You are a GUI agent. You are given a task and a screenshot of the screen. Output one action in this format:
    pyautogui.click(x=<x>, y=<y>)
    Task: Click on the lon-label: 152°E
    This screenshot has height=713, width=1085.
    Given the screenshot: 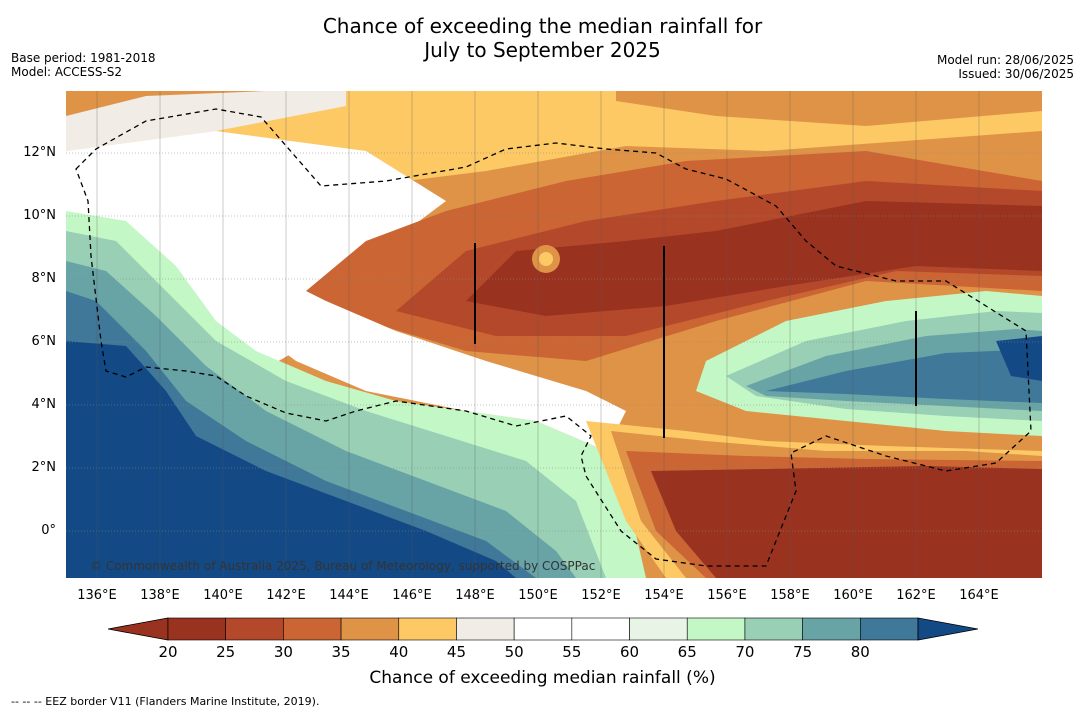 What is the action you would take?
    pyautogui.click(x=601, y=595)
    